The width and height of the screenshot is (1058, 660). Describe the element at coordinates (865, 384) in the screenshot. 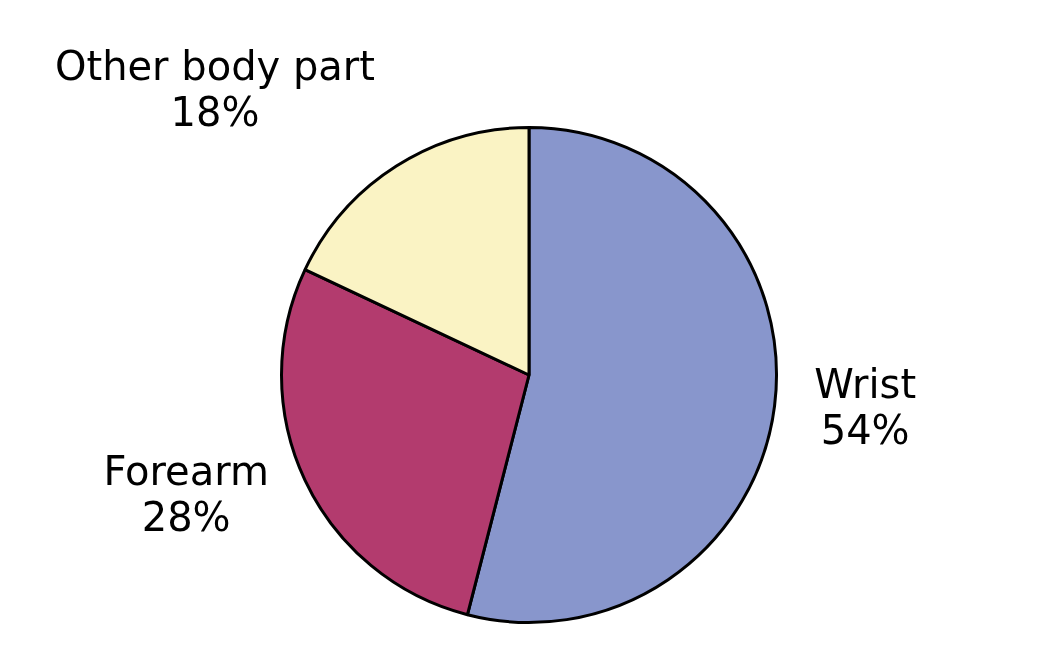

I see `slice-label: Wrist` at that location.